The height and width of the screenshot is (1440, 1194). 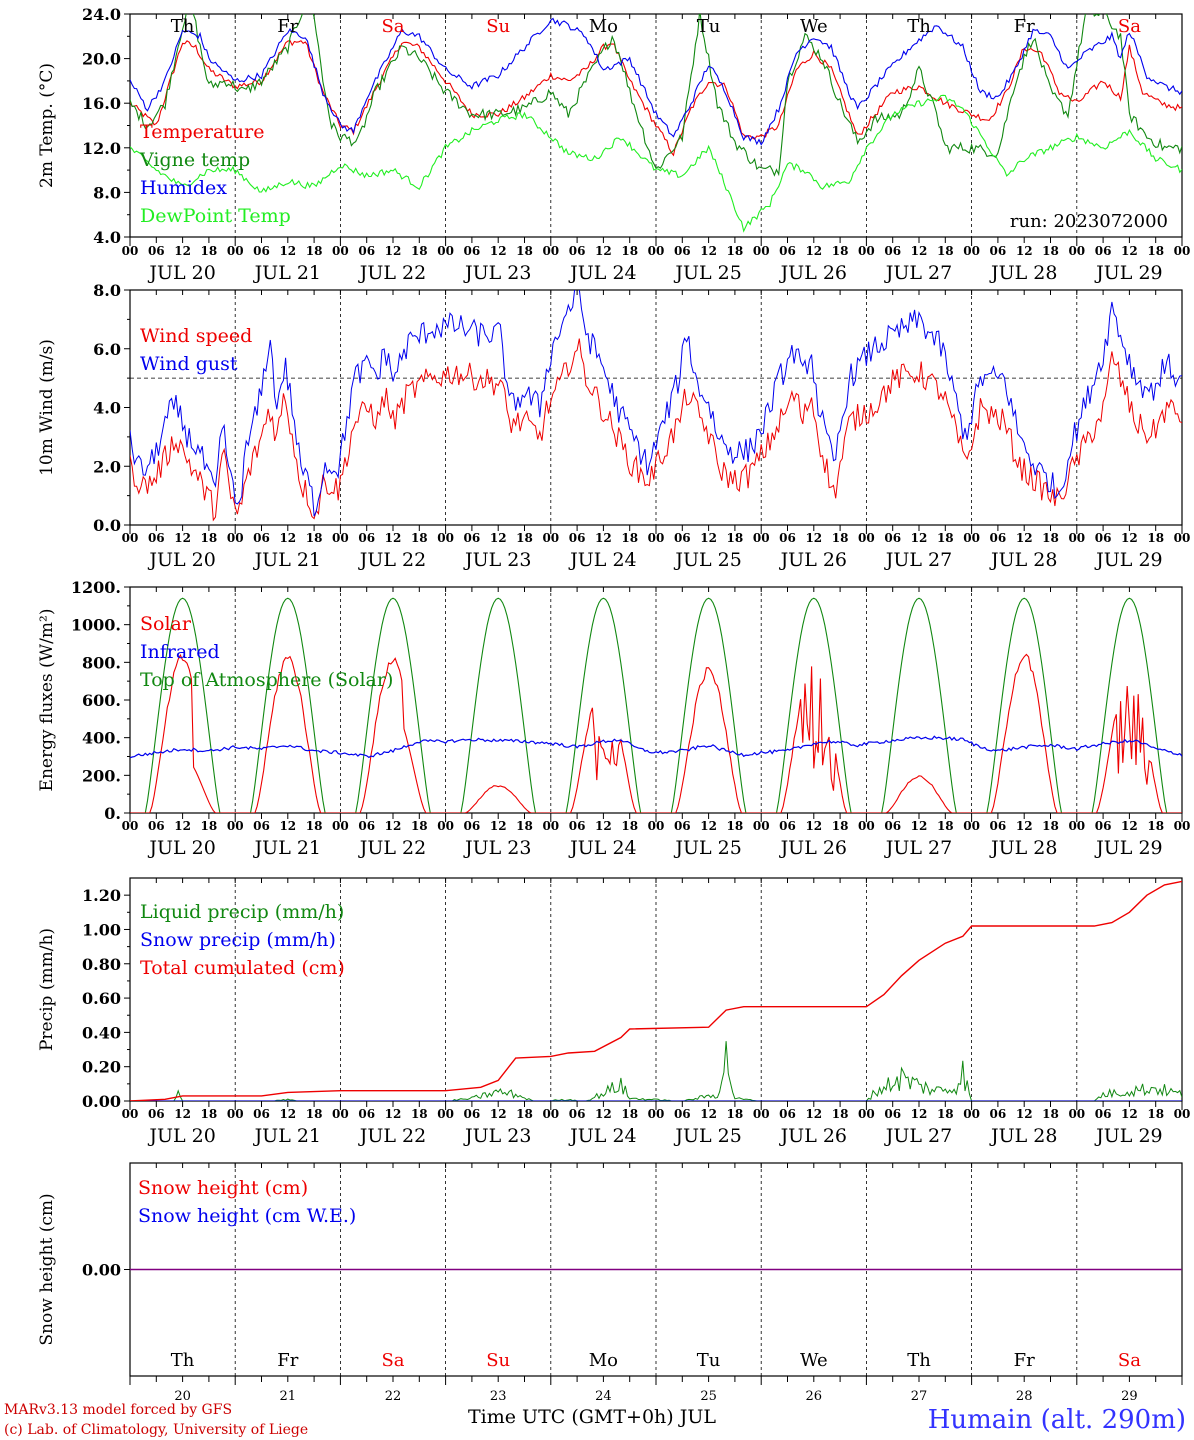 I want to click on y-tick-label: 600., so click(x=101, y=700).